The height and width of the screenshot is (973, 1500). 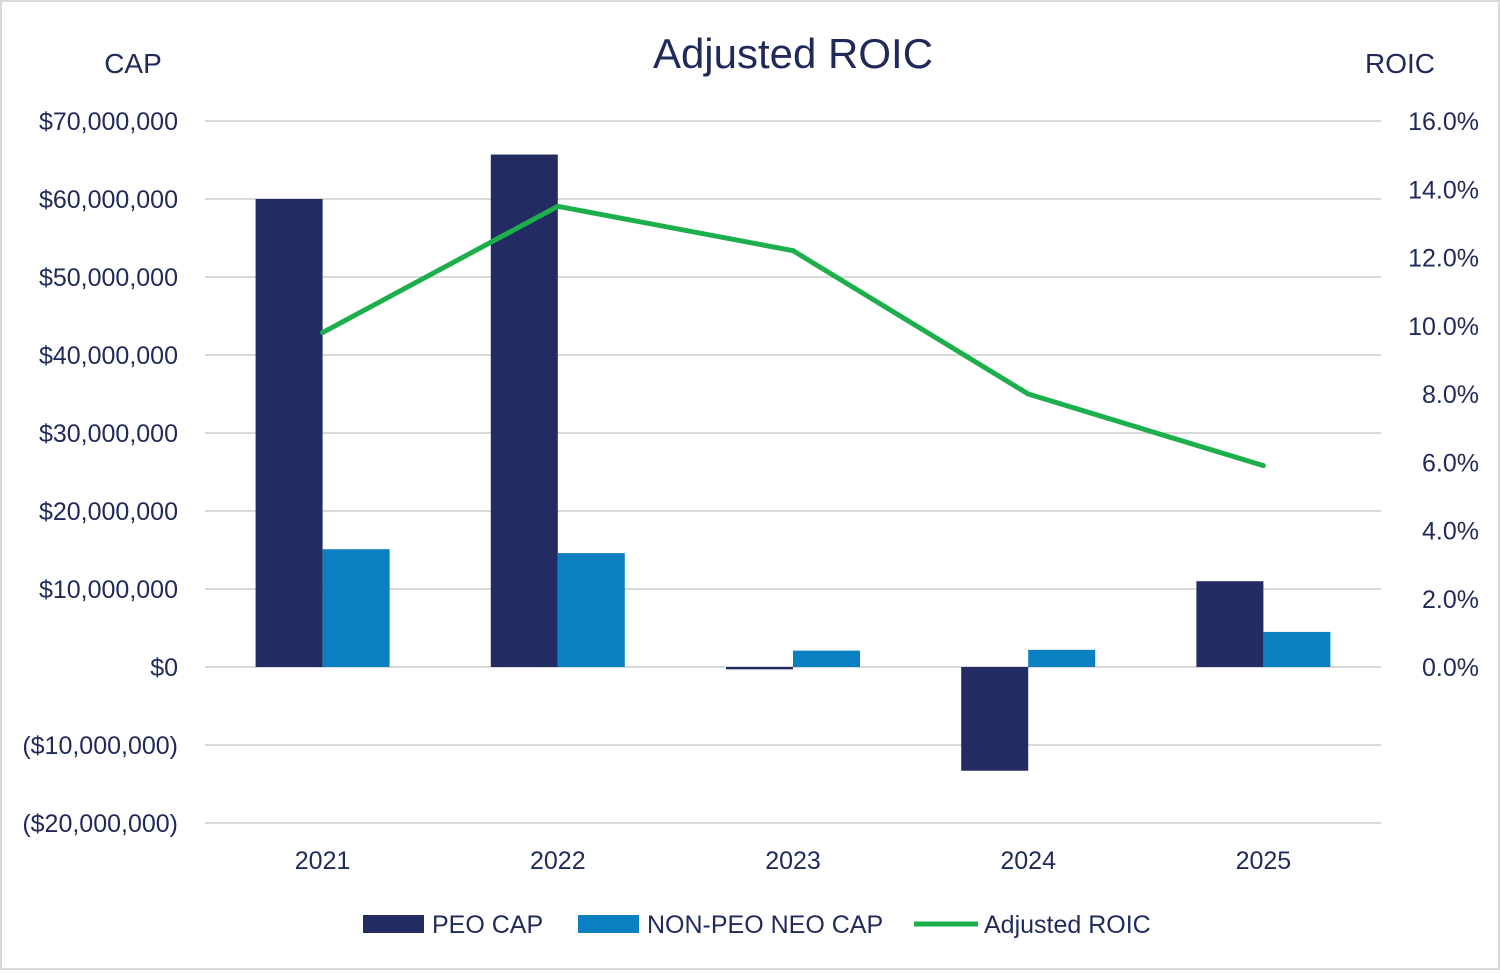 What do you see at coordinates (1067, 925) in the screenshot?
I see `legend-label-adjusted-roic: Adjusted ROIC` at bounding box center [1067, 925].